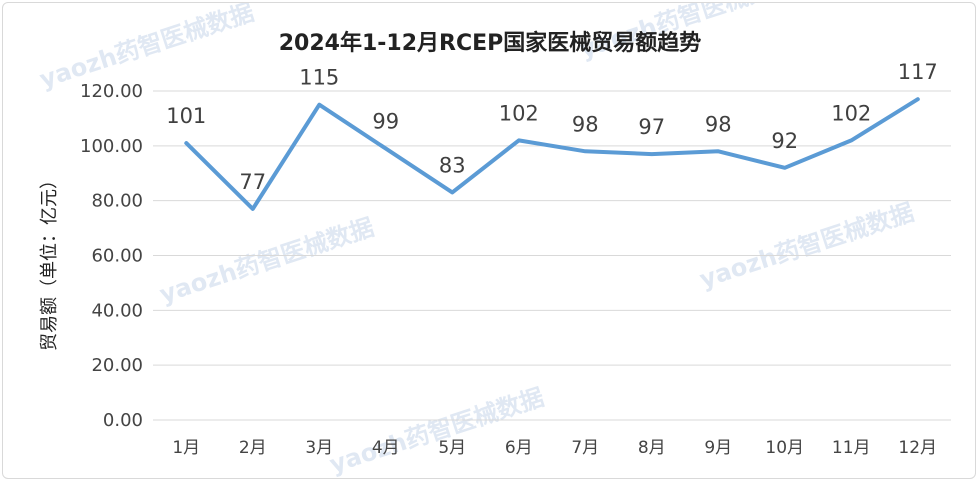  Describe the element at coordinates (490, 43) in the screenshot. I see `chart-title: 2024年1-12月RCEP国家医械贸易额趋势` at that location.